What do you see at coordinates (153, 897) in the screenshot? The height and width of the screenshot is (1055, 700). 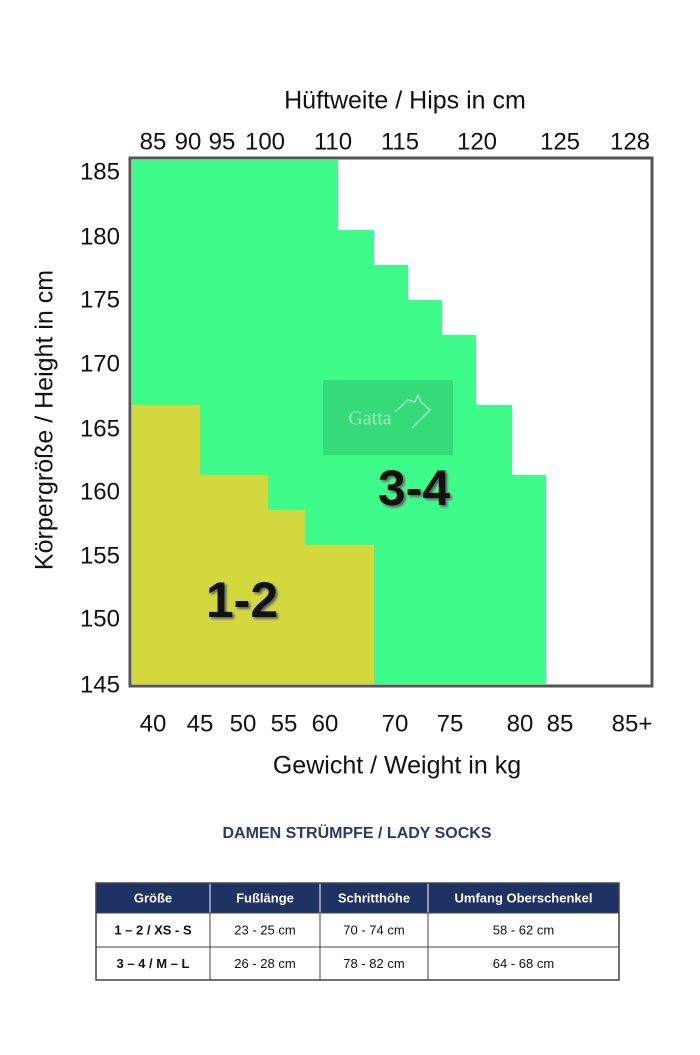 I see `table-header-cell: Größe` at bounding box center [153, 897].